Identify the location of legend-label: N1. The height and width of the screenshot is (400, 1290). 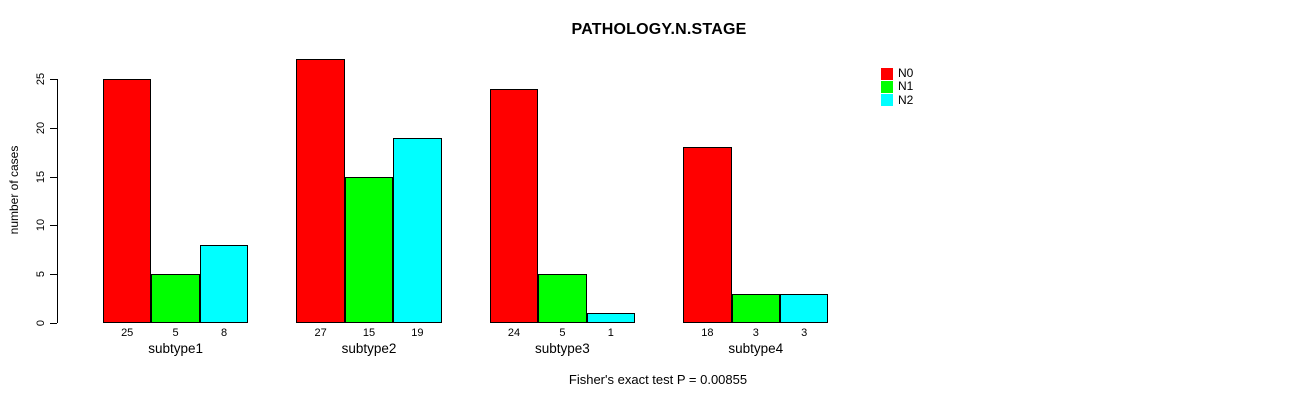
(906, 86).